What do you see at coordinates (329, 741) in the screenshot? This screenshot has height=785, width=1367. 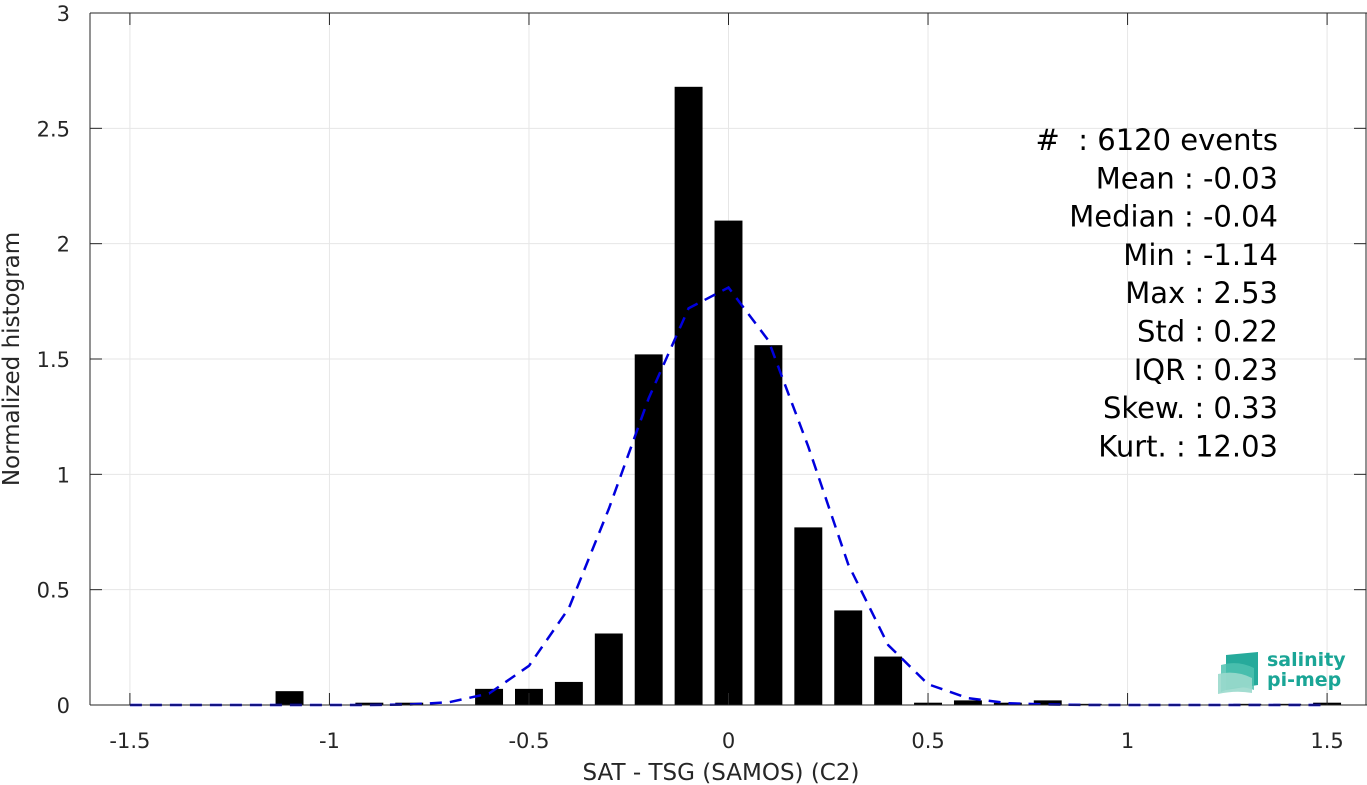 I see `x-tick-label: -1` at bounding box center [329, 741].